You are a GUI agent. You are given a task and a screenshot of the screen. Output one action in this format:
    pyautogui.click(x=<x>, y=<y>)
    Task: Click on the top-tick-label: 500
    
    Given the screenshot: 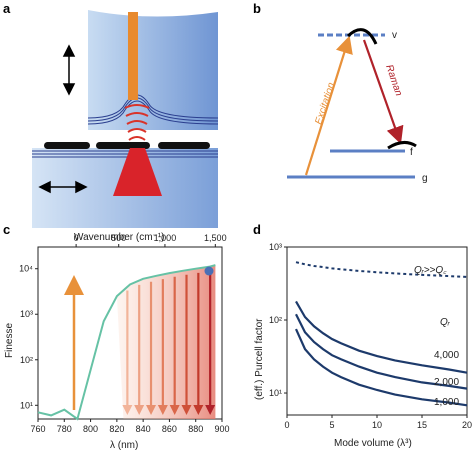 What is the action you would take?
    pyautogui.click(x=118, y=238)
    